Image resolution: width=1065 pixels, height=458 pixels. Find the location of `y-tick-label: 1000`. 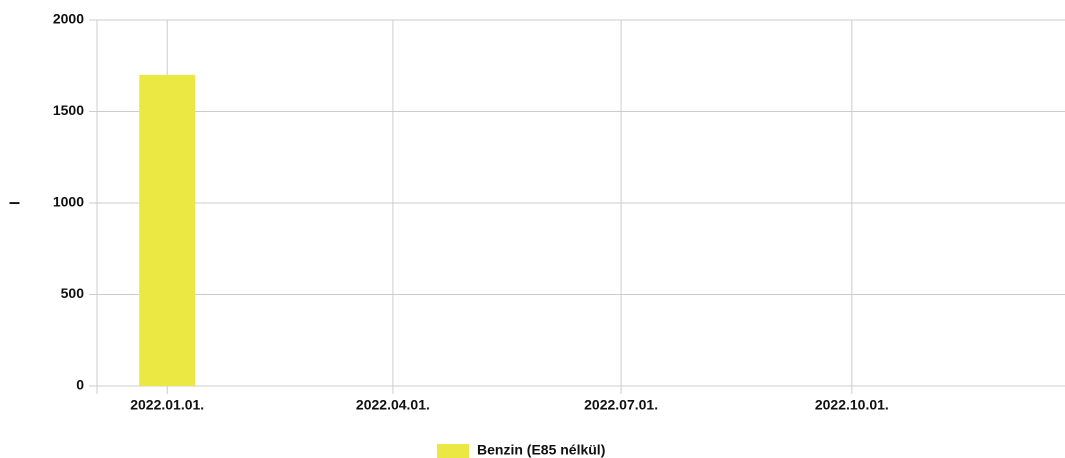

y-tick-label: 1000 is located at coordinates (68, 202).